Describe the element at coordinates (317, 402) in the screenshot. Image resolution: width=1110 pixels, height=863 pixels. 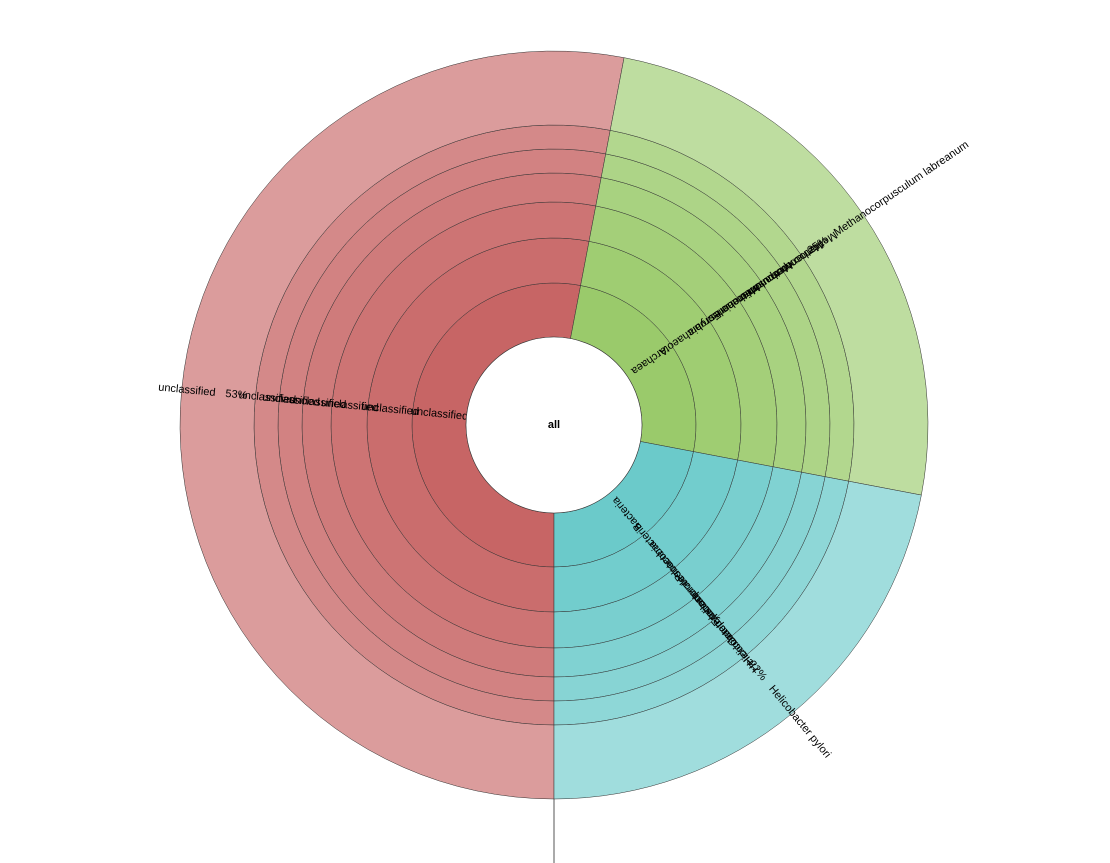
I see `ring-label-0-3: unclassified` at that location.